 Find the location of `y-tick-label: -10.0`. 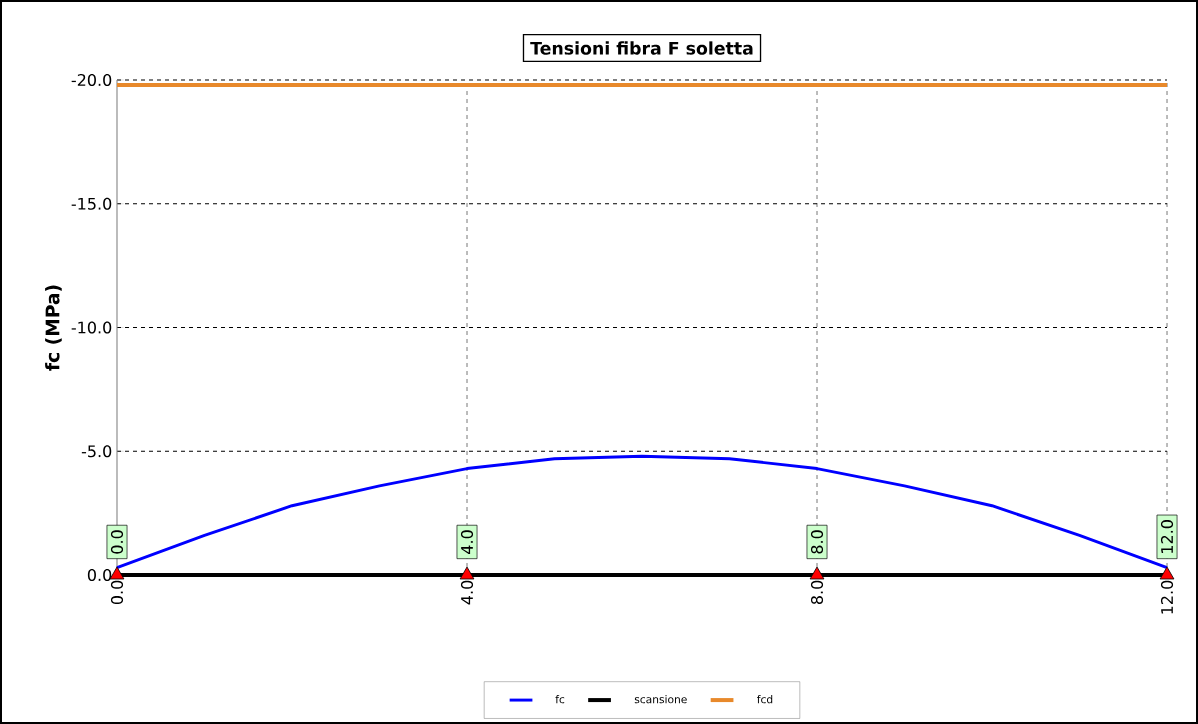

y-tick-label: -10.0 is located at coordinates (91, 327).